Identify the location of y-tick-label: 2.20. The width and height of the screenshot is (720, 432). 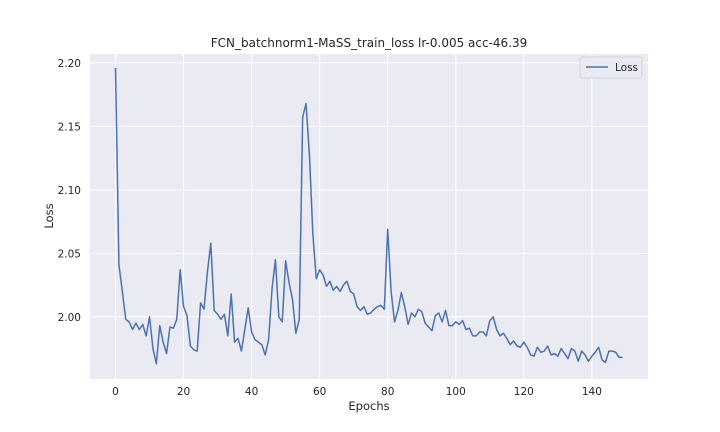
(69, 64).